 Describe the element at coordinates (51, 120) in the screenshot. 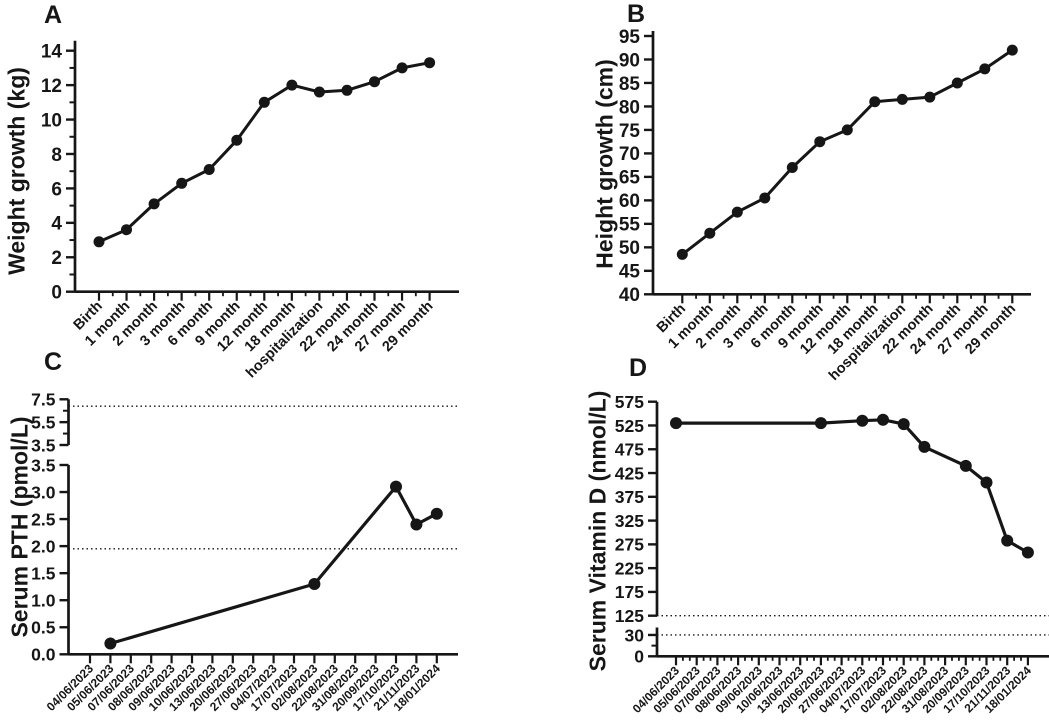

I see `y-tick-label: 10` at that location.